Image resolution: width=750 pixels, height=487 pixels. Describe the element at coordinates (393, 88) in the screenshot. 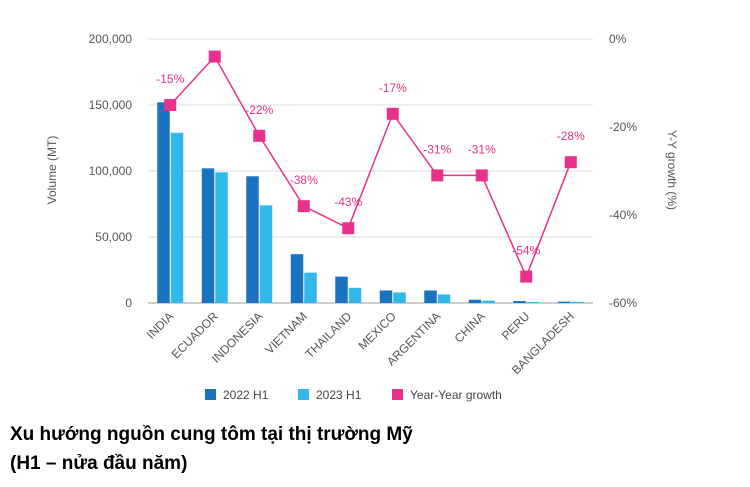

I see `growth-label: -17%` at that location.